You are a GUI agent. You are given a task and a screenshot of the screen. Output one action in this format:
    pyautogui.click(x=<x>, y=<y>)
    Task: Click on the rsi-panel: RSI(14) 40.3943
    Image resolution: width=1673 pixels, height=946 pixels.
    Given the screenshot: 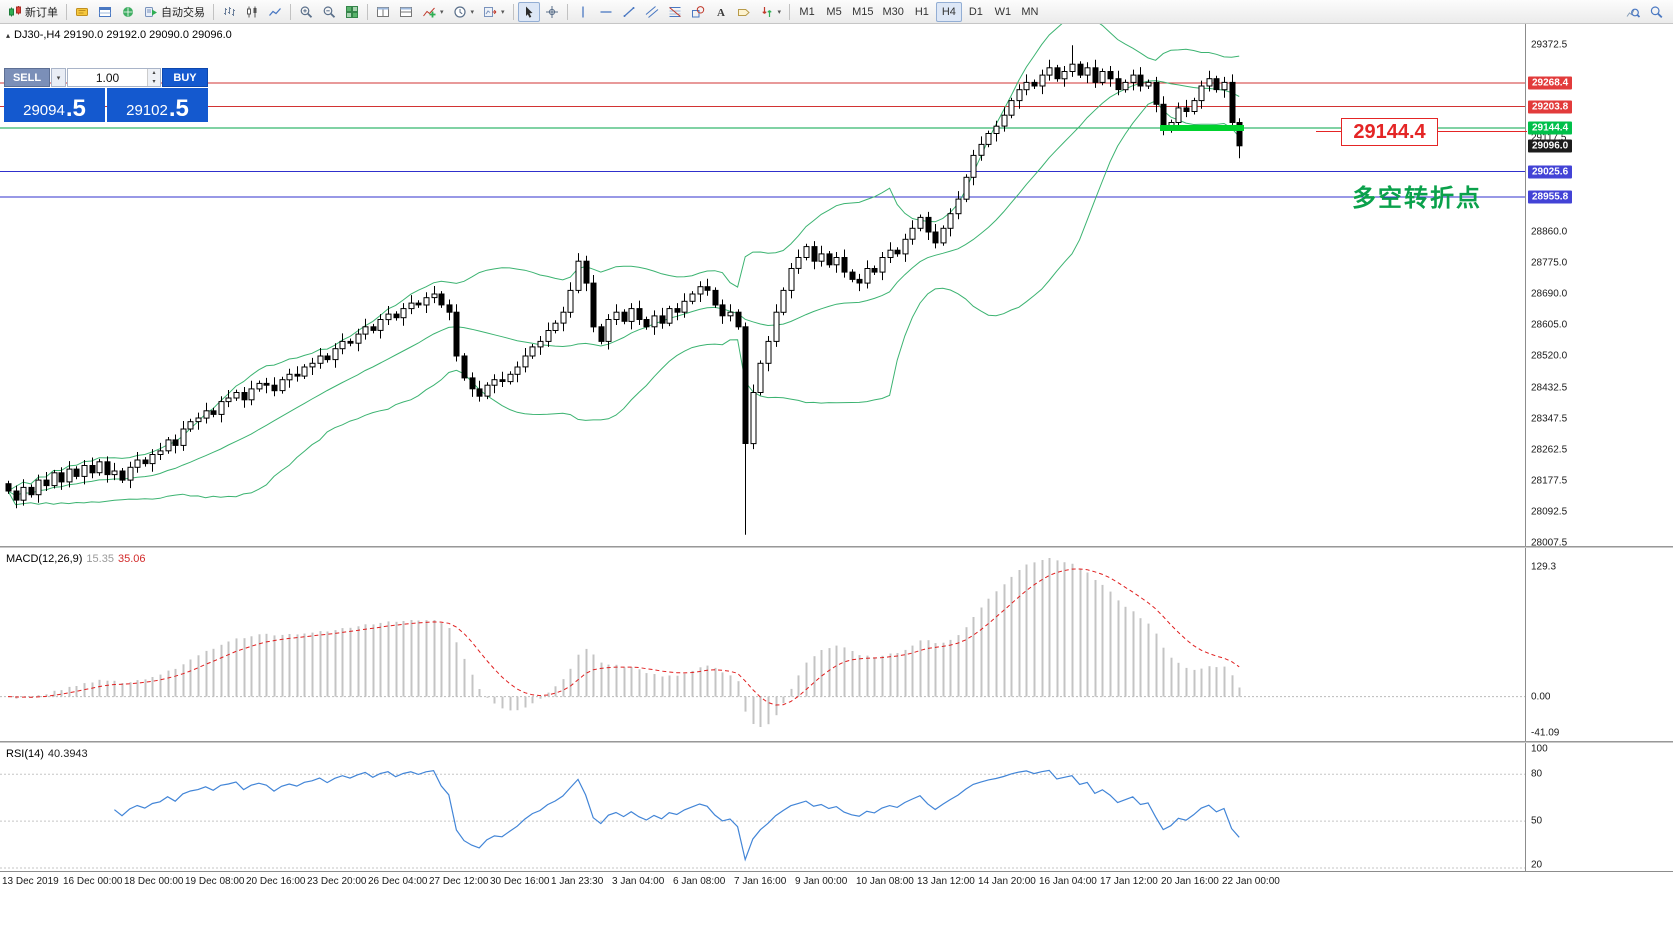 What is the action you would take?
    pyautogui.click(x=763, y=807)
    